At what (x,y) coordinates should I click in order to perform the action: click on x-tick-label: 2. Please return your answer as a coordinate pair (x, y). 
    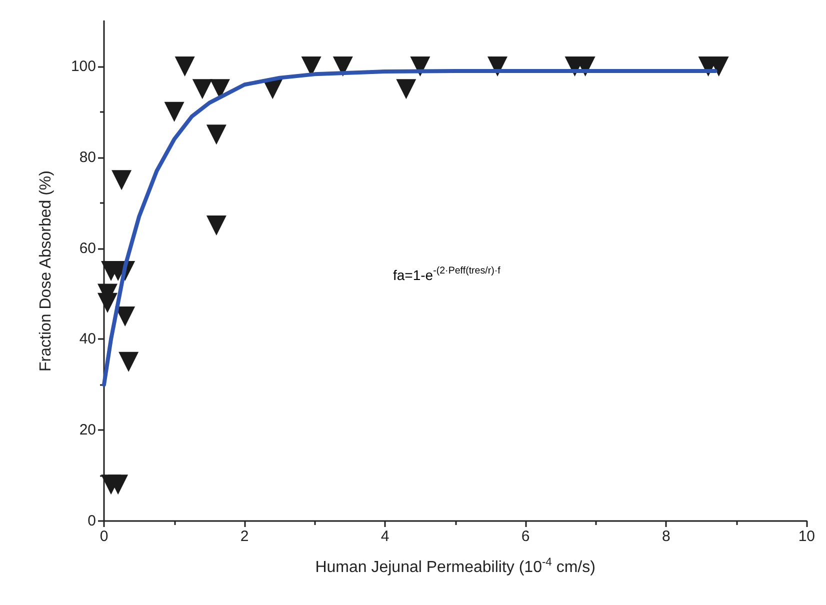
    Looking at the image, I should click on (244, 536).